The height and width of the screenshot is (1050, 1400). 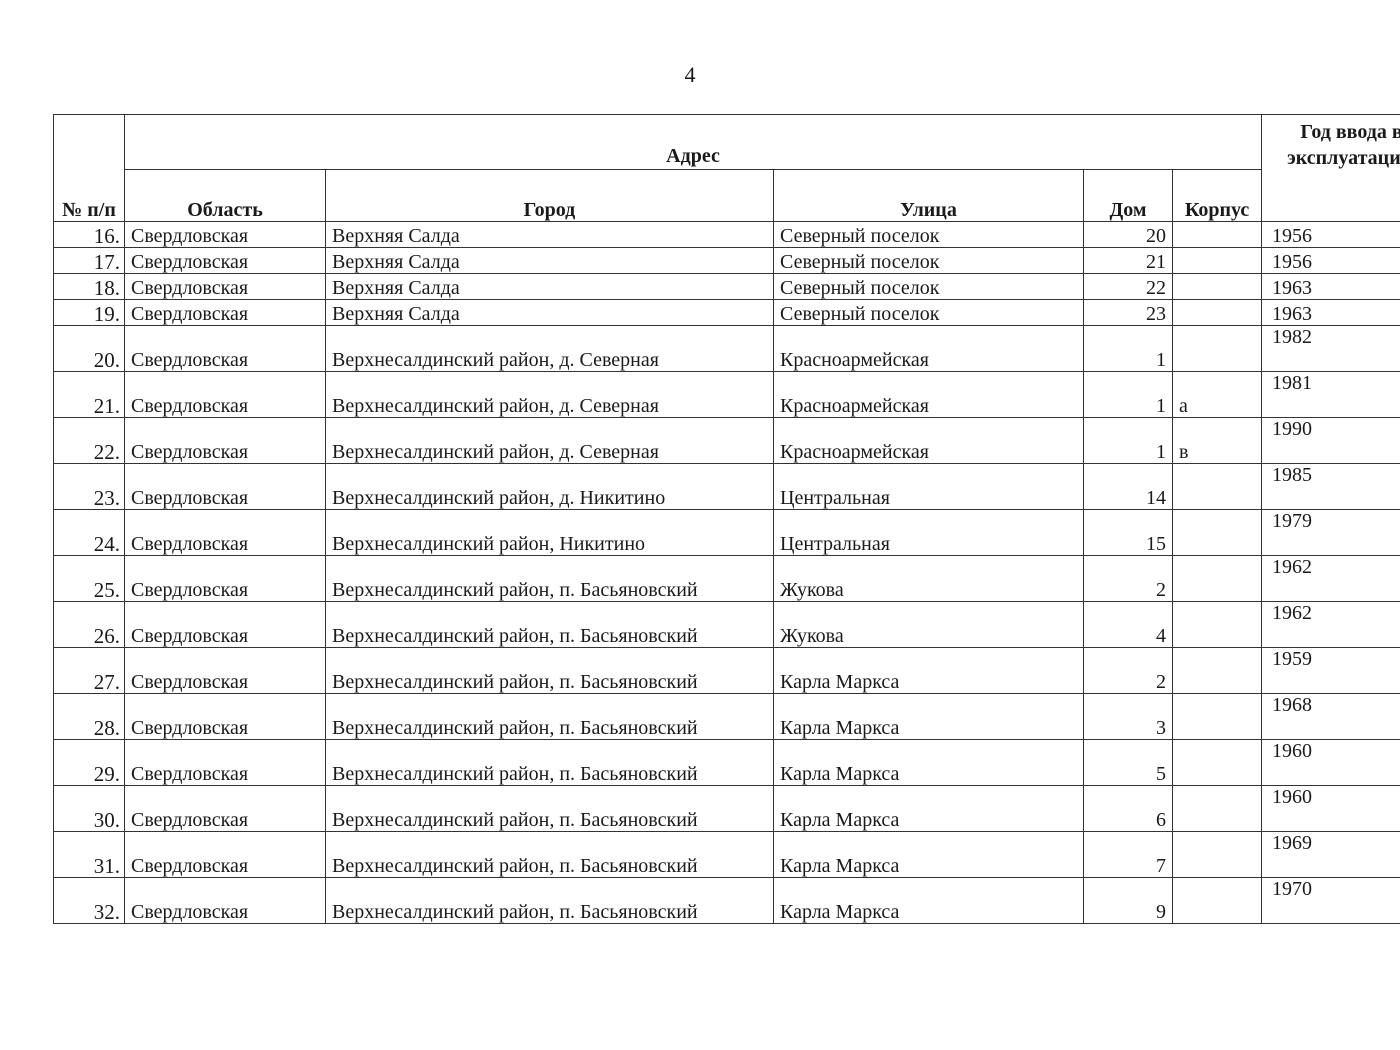 I want to click on header-num: № п/п, so click(x=89, y=168).